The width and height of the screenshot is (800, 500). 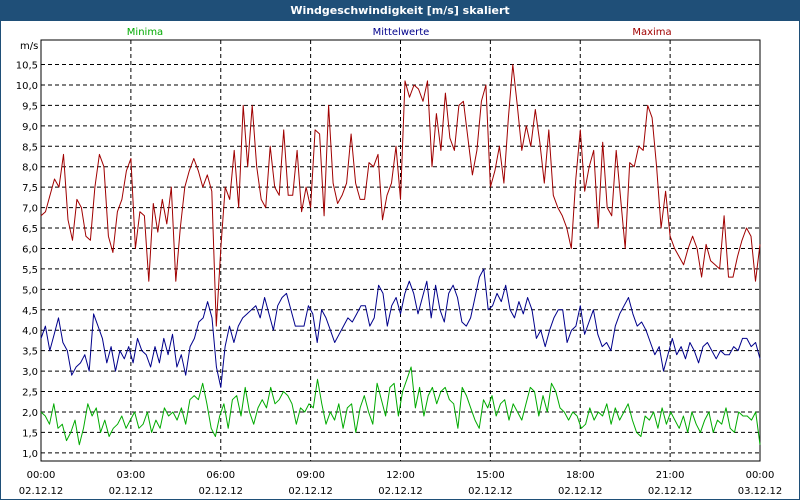 I want to click on legend-mittelwerte: Mittelwerte, so click(x=401, y=32).